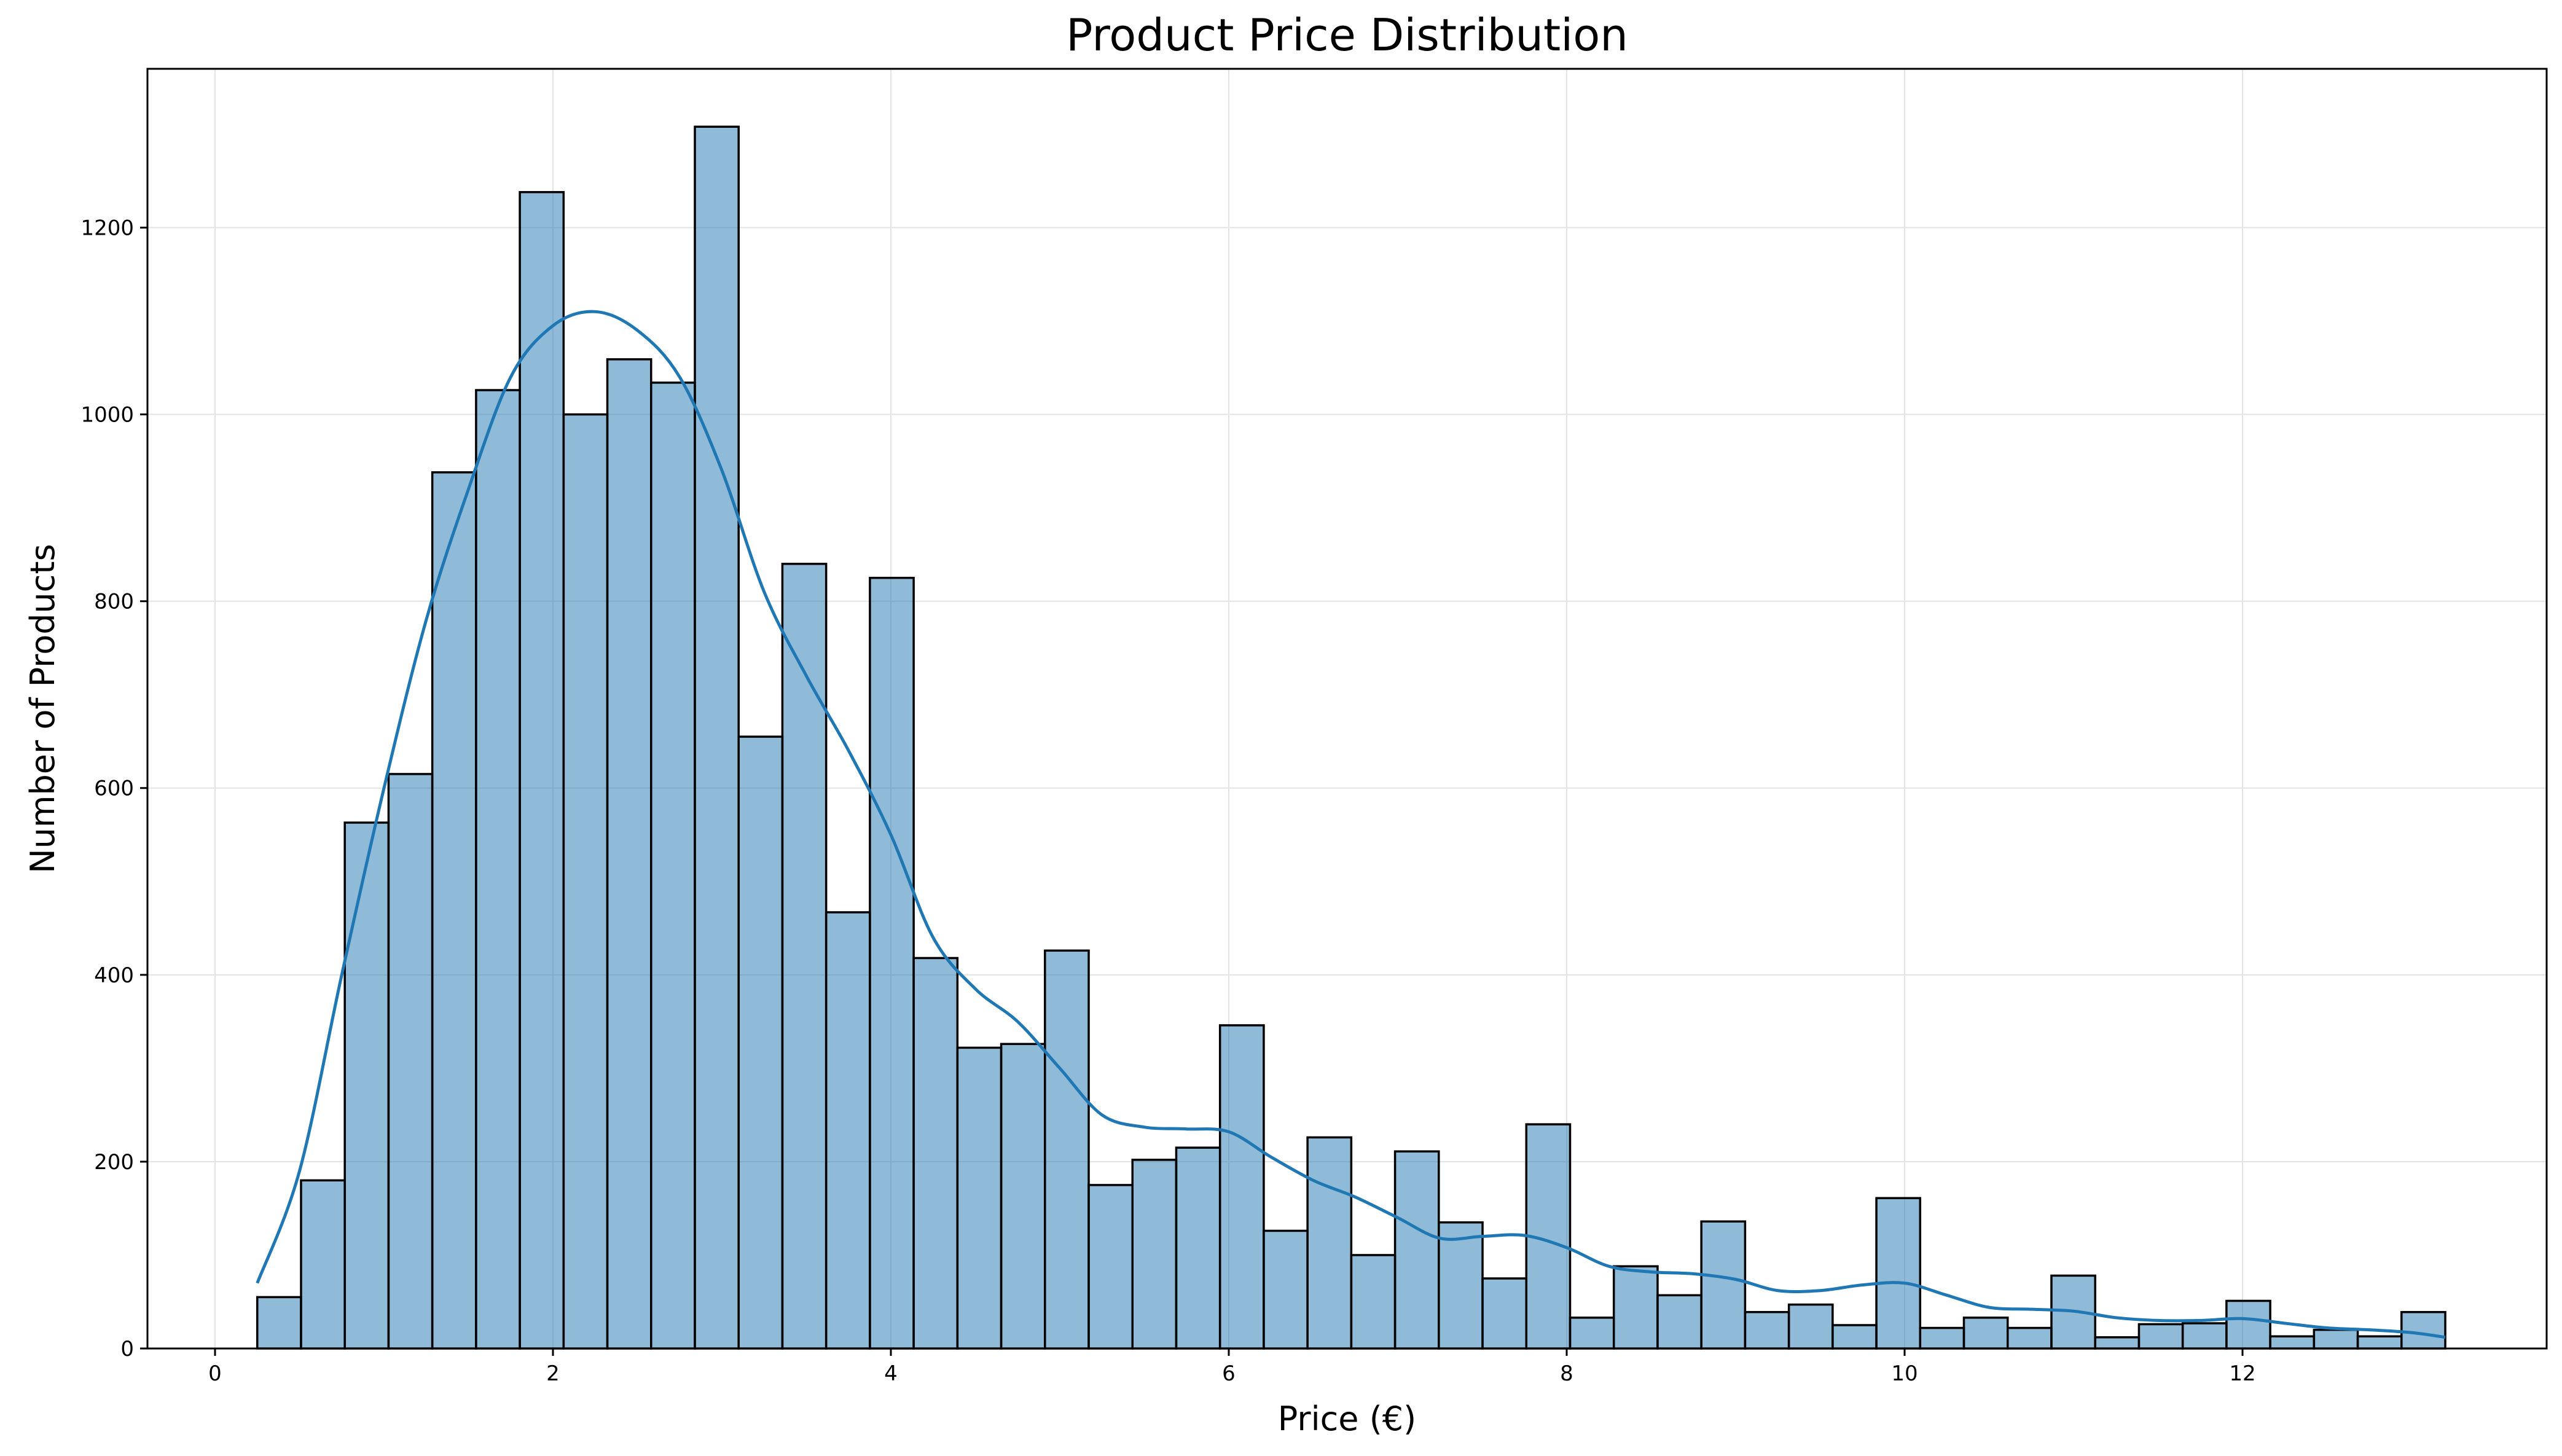 The image size is (2562, 1456). I want to click on y-tick-label: 600, so click(114, 789).